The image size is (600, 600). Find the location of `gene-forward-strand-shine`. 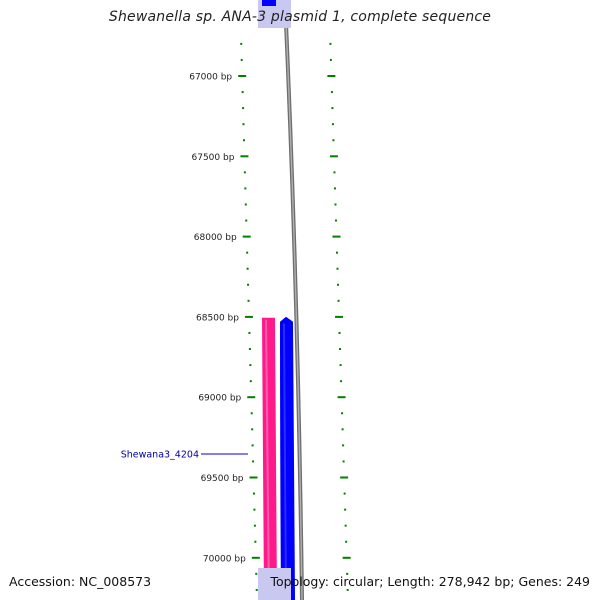

gene-forward-strand-shine is located at coordinates (285, 461).